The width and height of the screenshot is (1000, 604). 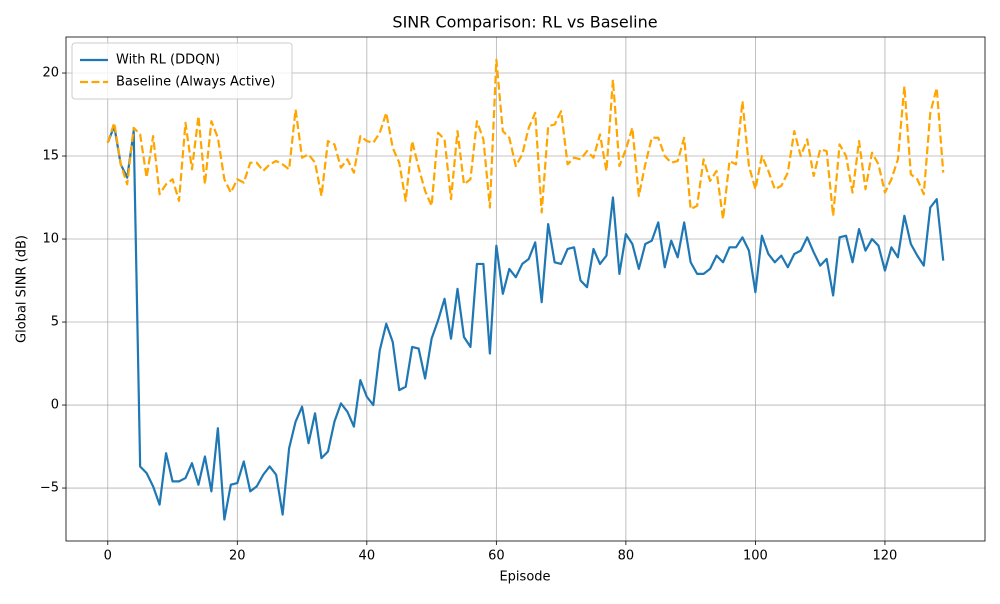 I want to click on x-tick-label: 60, so click(x=496, y=556).